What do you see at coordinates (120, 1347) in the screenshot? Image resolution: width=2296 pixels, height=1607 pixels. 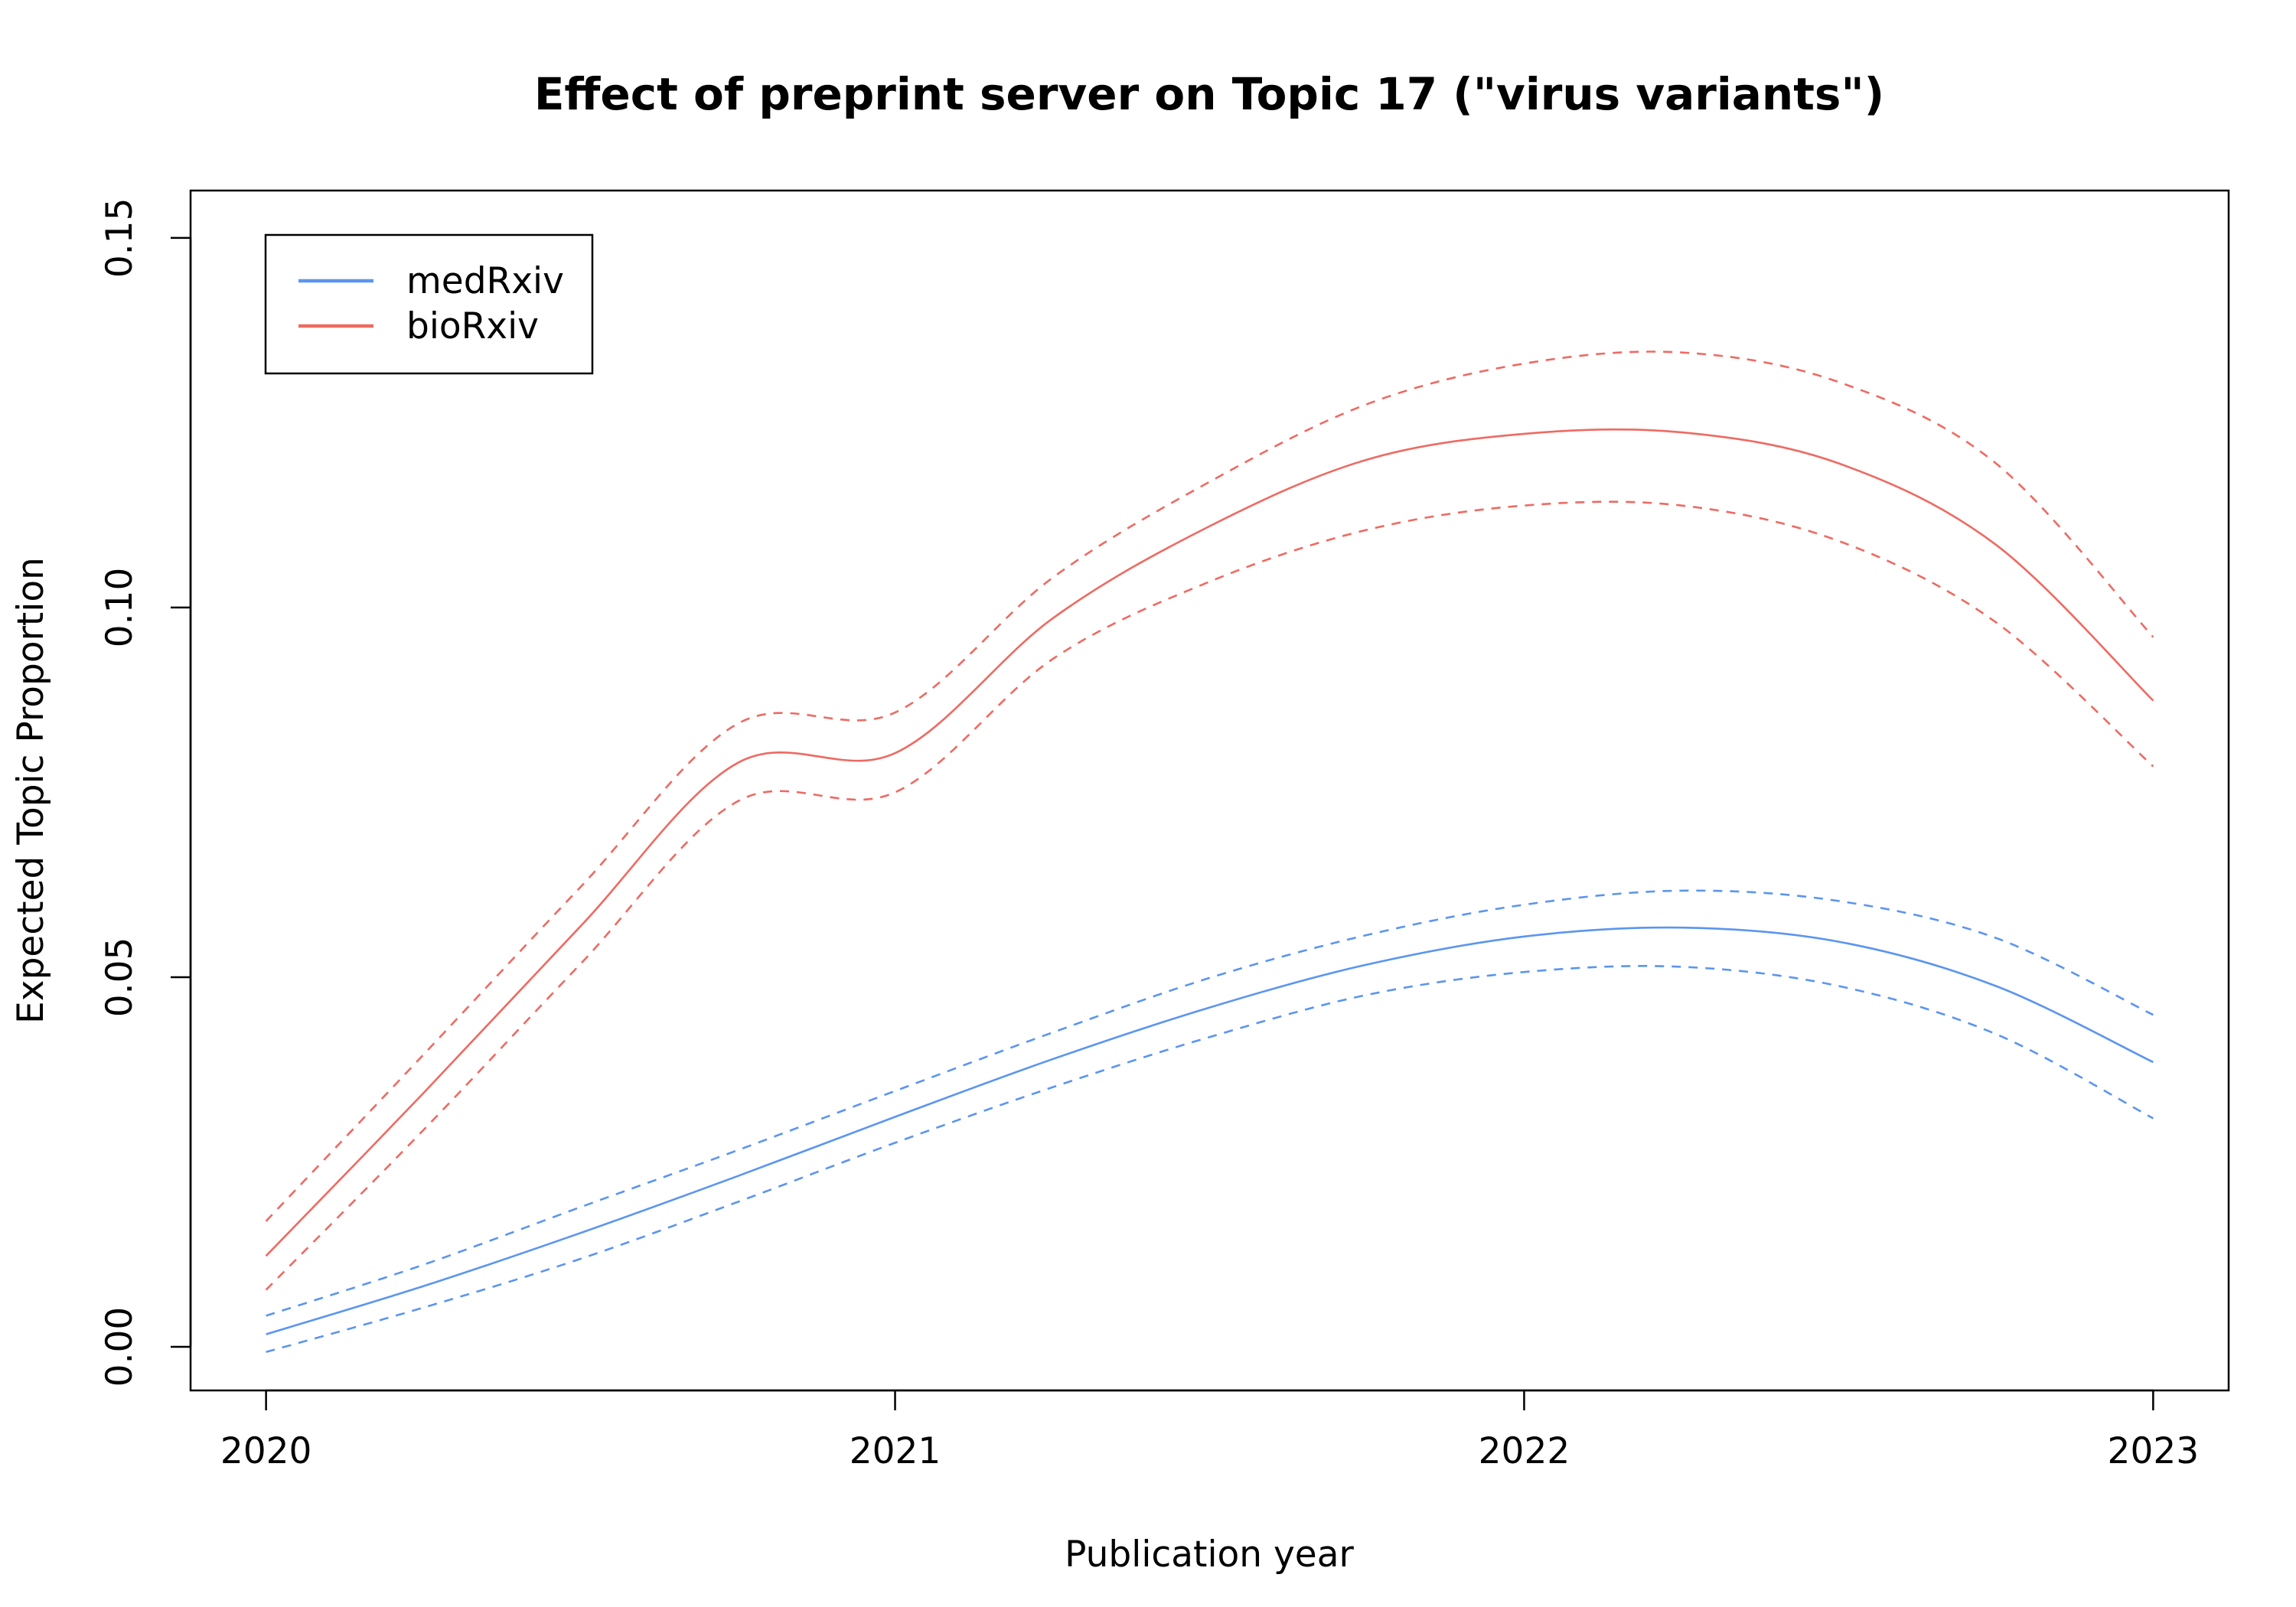 I see `y-tick-label: 0.00` at bounding box center [120, 1347].